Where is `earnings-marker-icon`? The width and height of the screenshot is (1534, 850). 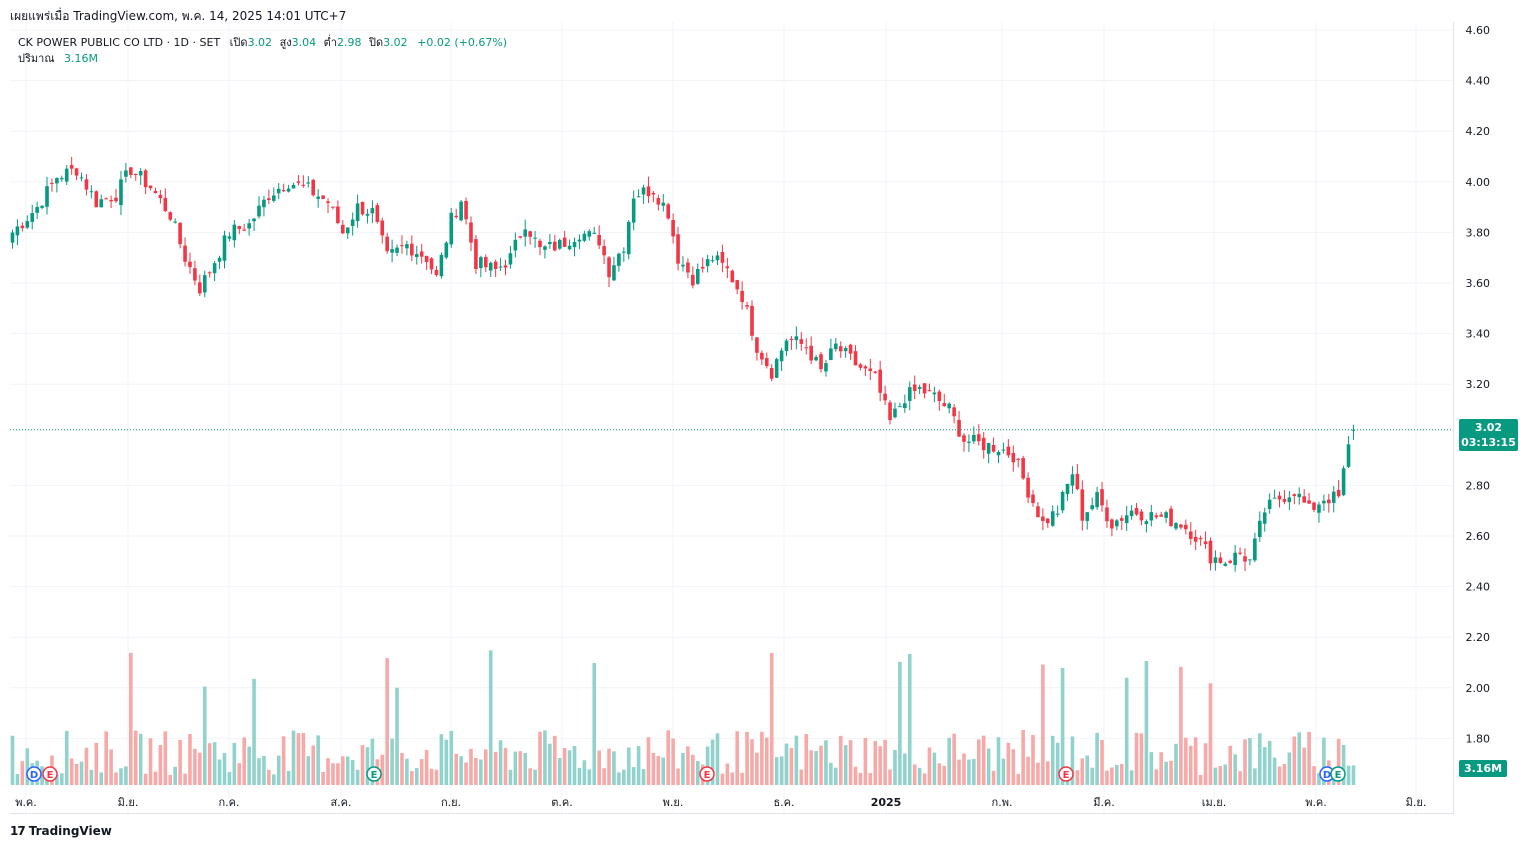 earnings-marker-icon is located at coordinates (1066, 774).